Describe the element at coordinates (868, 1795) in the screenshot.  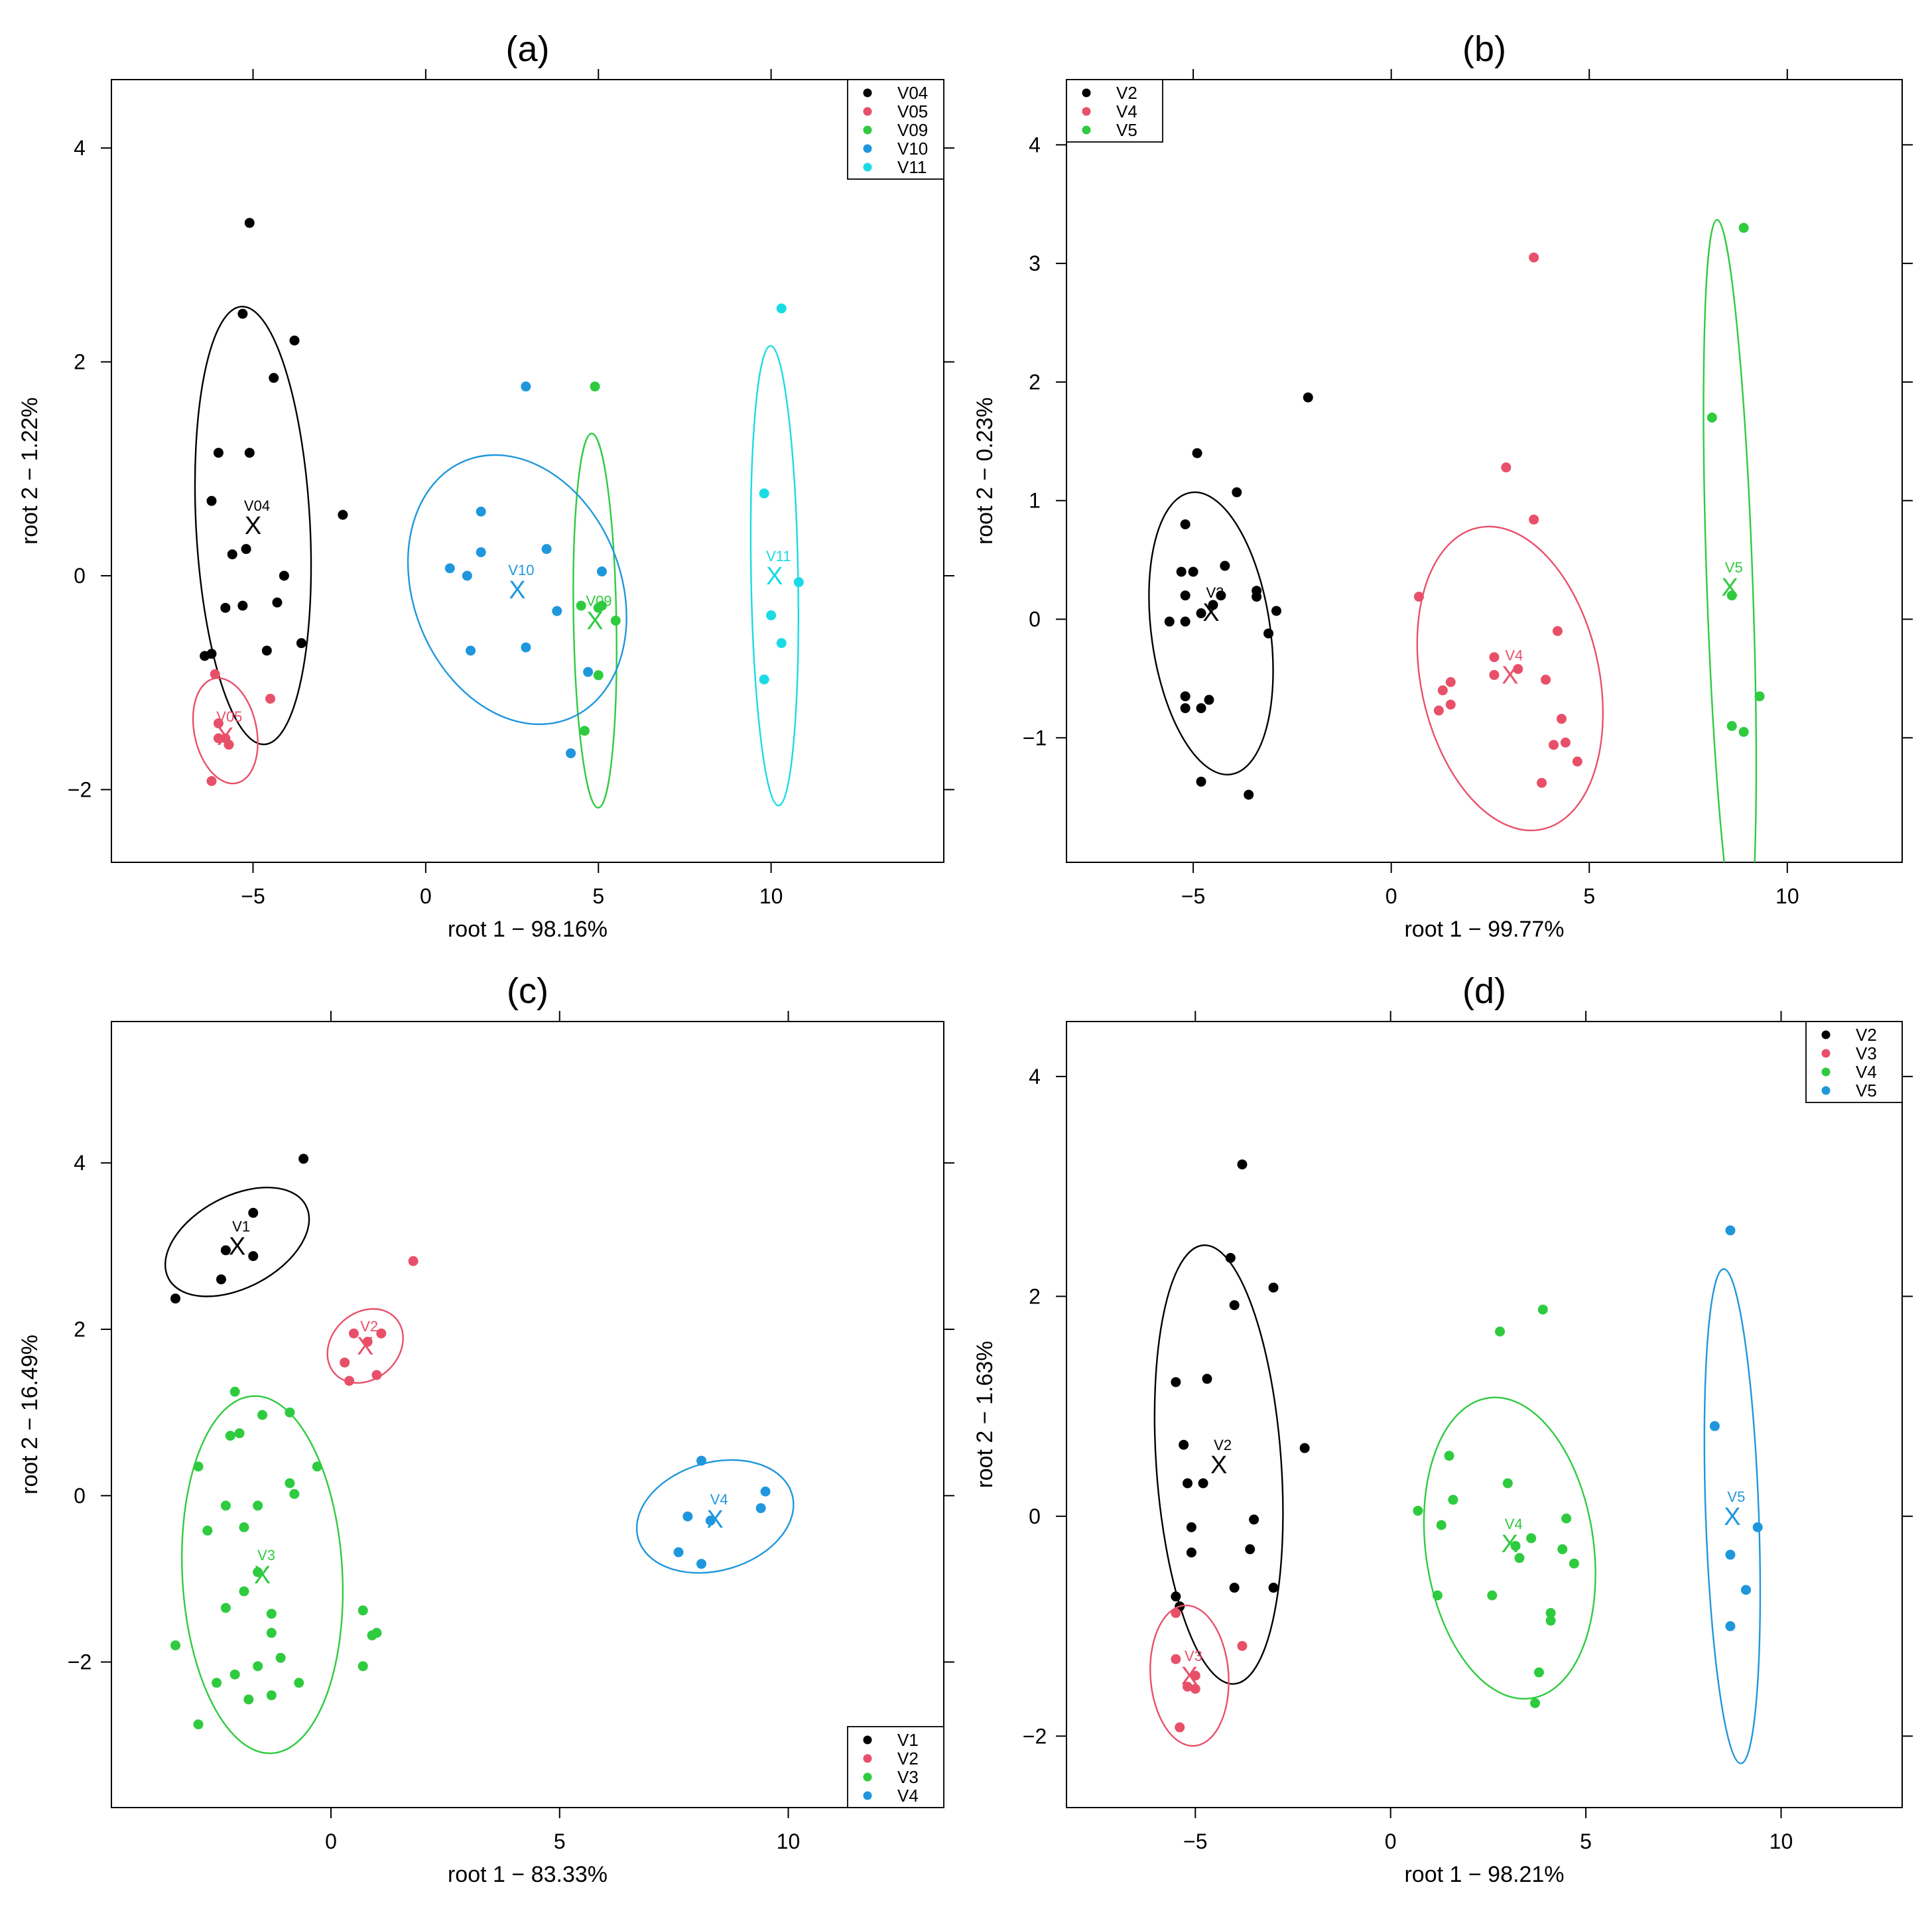
I see `legend-marker-V4` at that location.